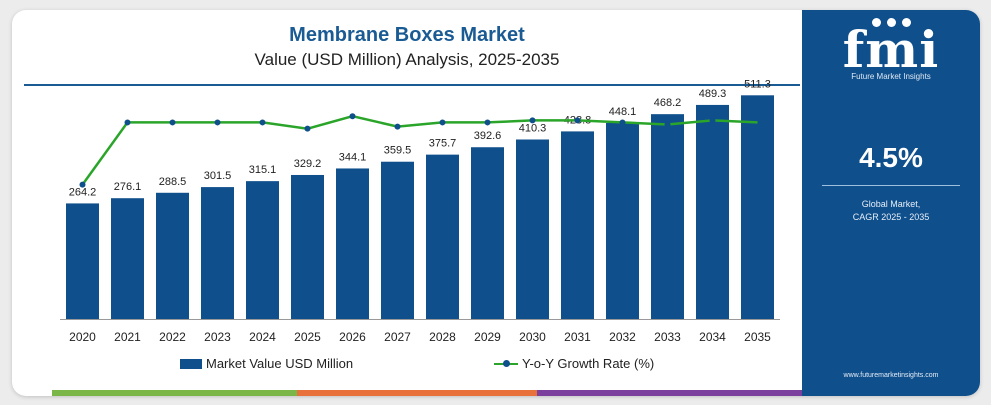  I want to click on legend-line-label: Y-o-Y Growth Rate (%), so click(588, 363).